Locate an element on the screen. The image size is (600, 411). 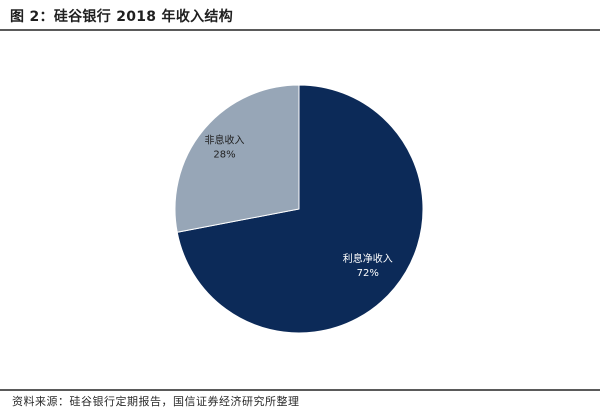
footer-divider is located at coordinates (300, 390).